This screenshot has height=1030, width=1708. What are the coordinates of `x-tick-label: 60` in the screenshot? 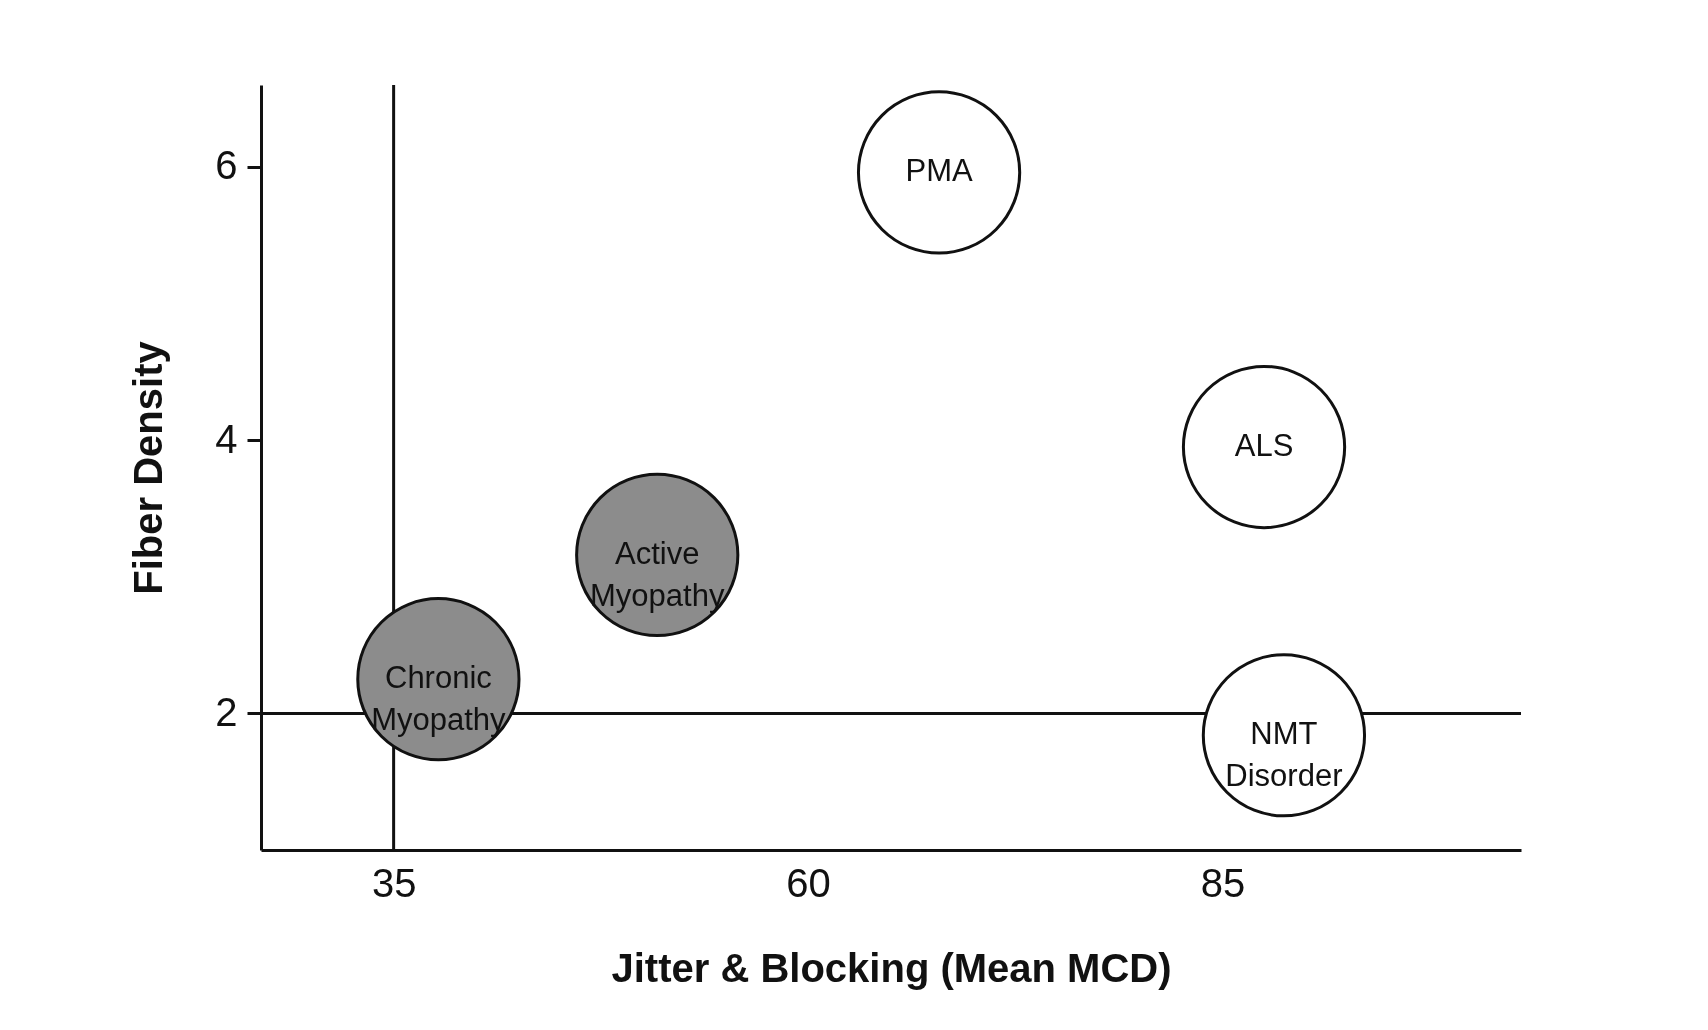 It's located at (808, 882).